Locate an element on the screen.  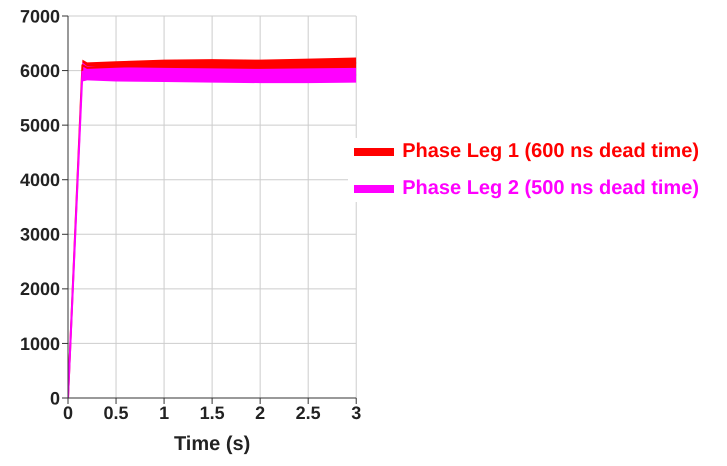
x-tick-label: 0.5 is located at coordinates (116, 412).